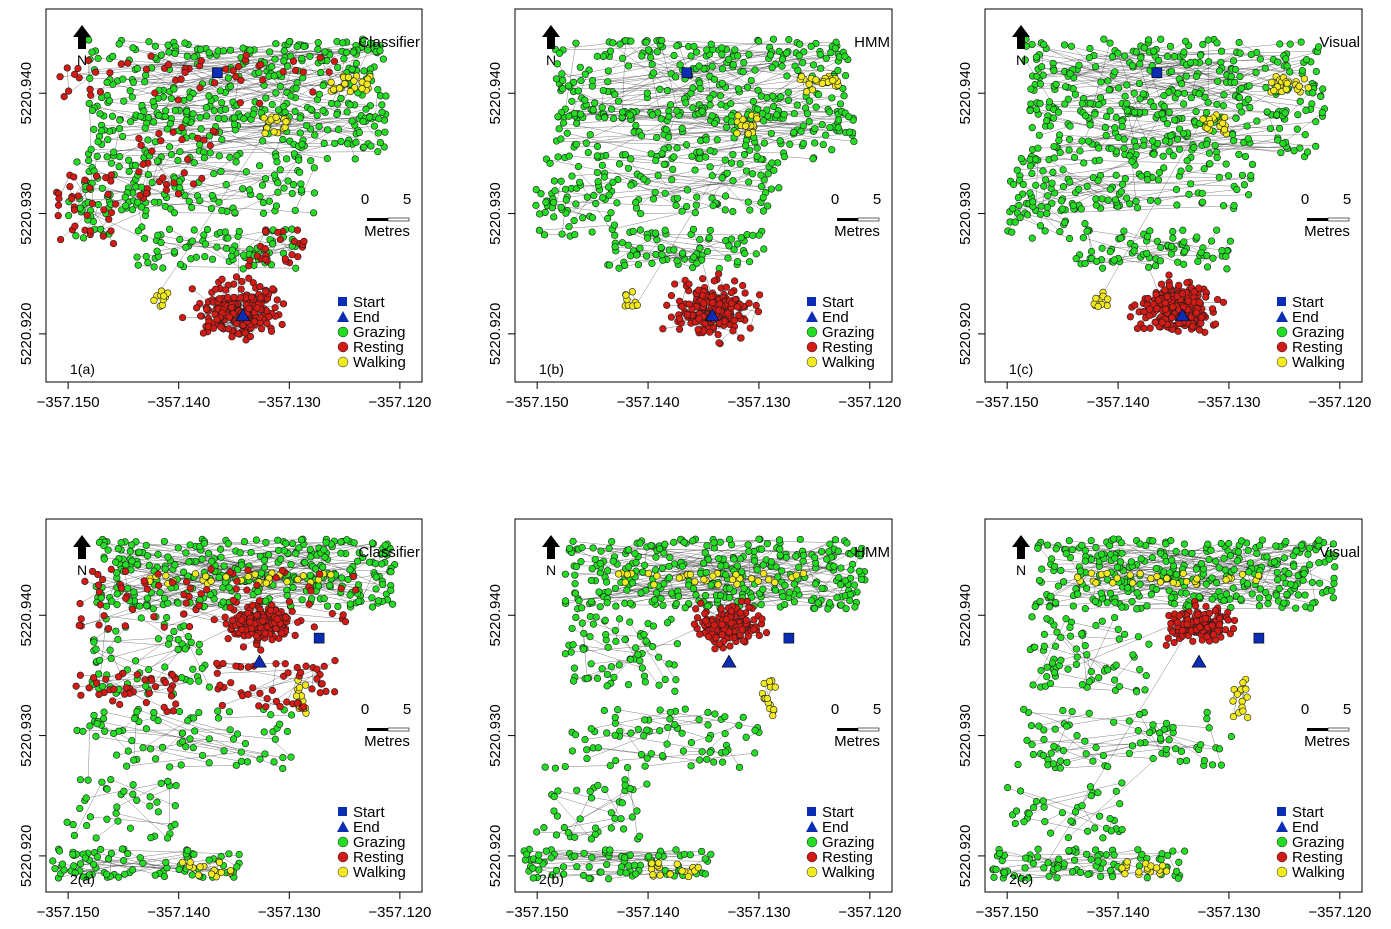  What do you see at coordinates (26, 856) in the screenshot?
I see `y-tick-label: 5220.920` at bounding box center [26, 856].